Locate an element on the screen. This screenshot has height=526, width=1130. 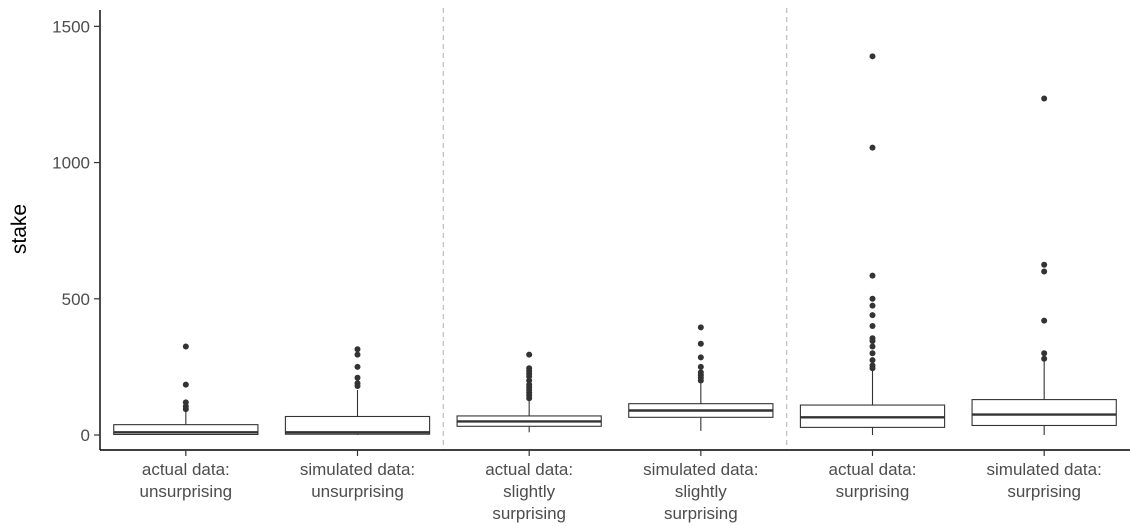
x-tick-label: simulated data: slightly surprising is located at coordinates (700, 491).